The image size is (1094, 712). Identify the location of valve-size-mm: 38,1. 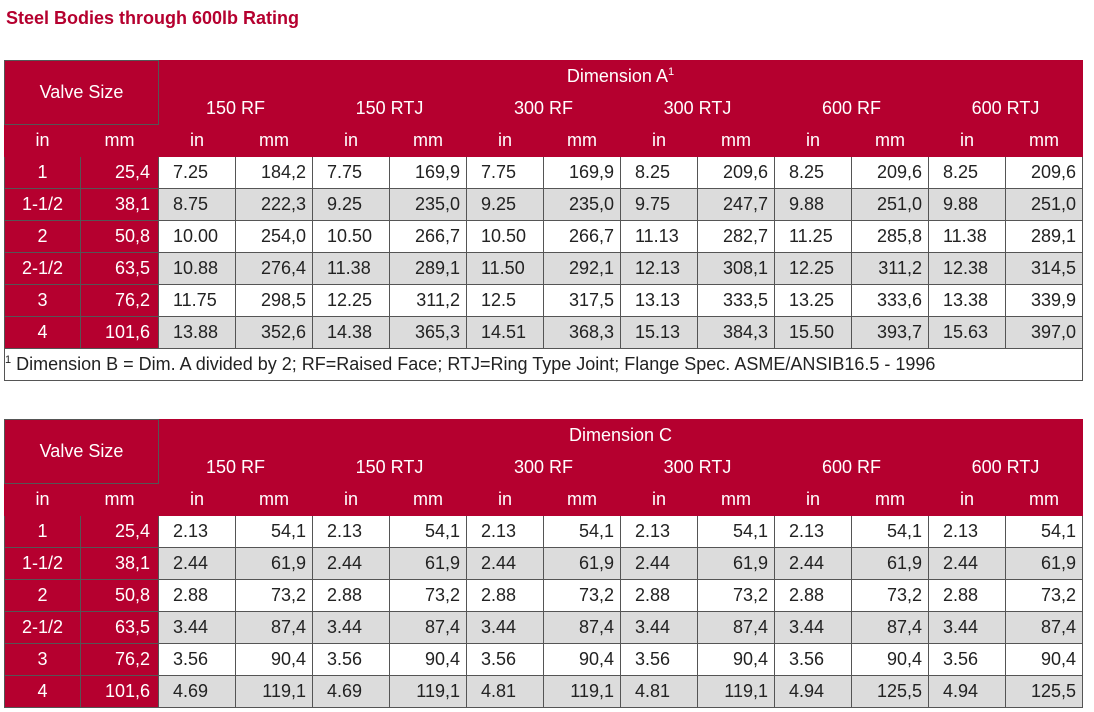
(119, 563).